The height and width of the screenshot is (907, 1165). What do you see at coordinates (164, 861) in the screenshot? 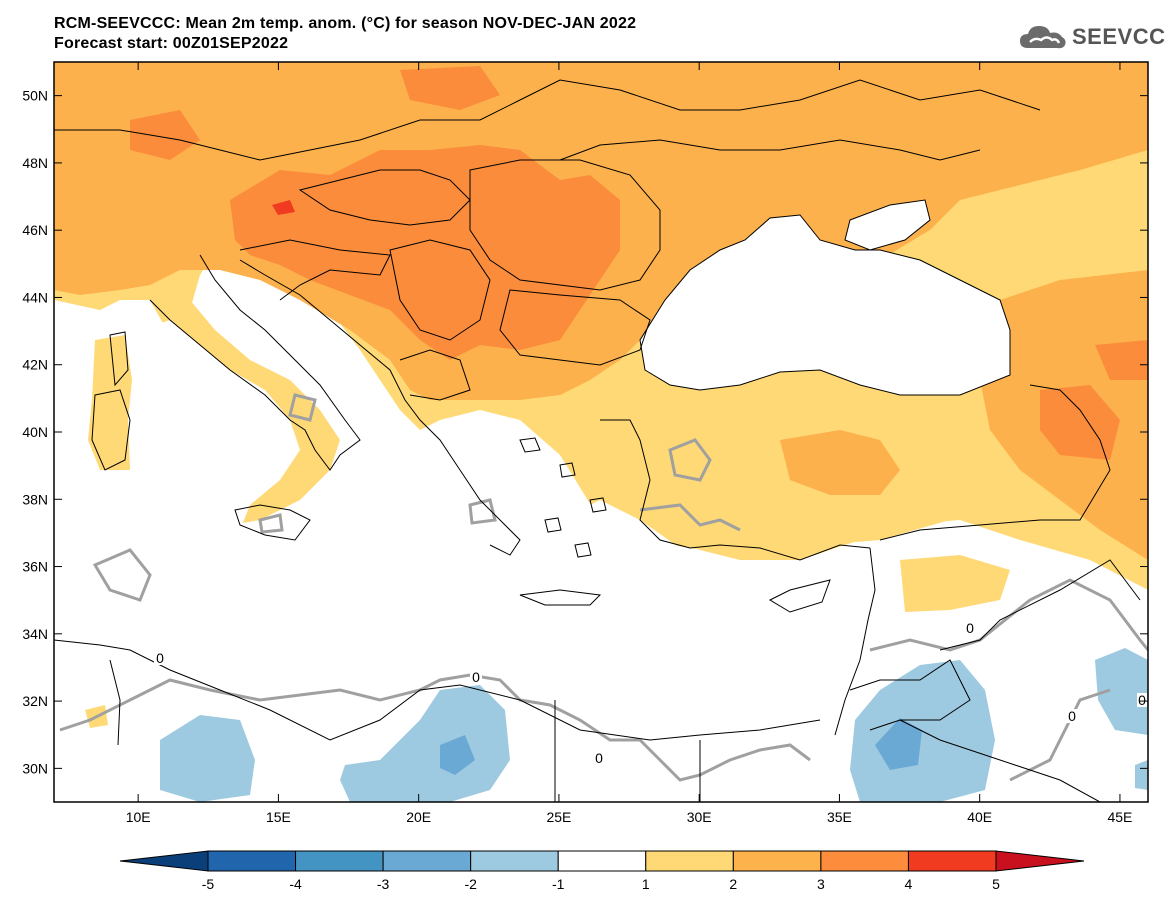
I see `colorbar-arrow-low` at bounding box center [164, 861].